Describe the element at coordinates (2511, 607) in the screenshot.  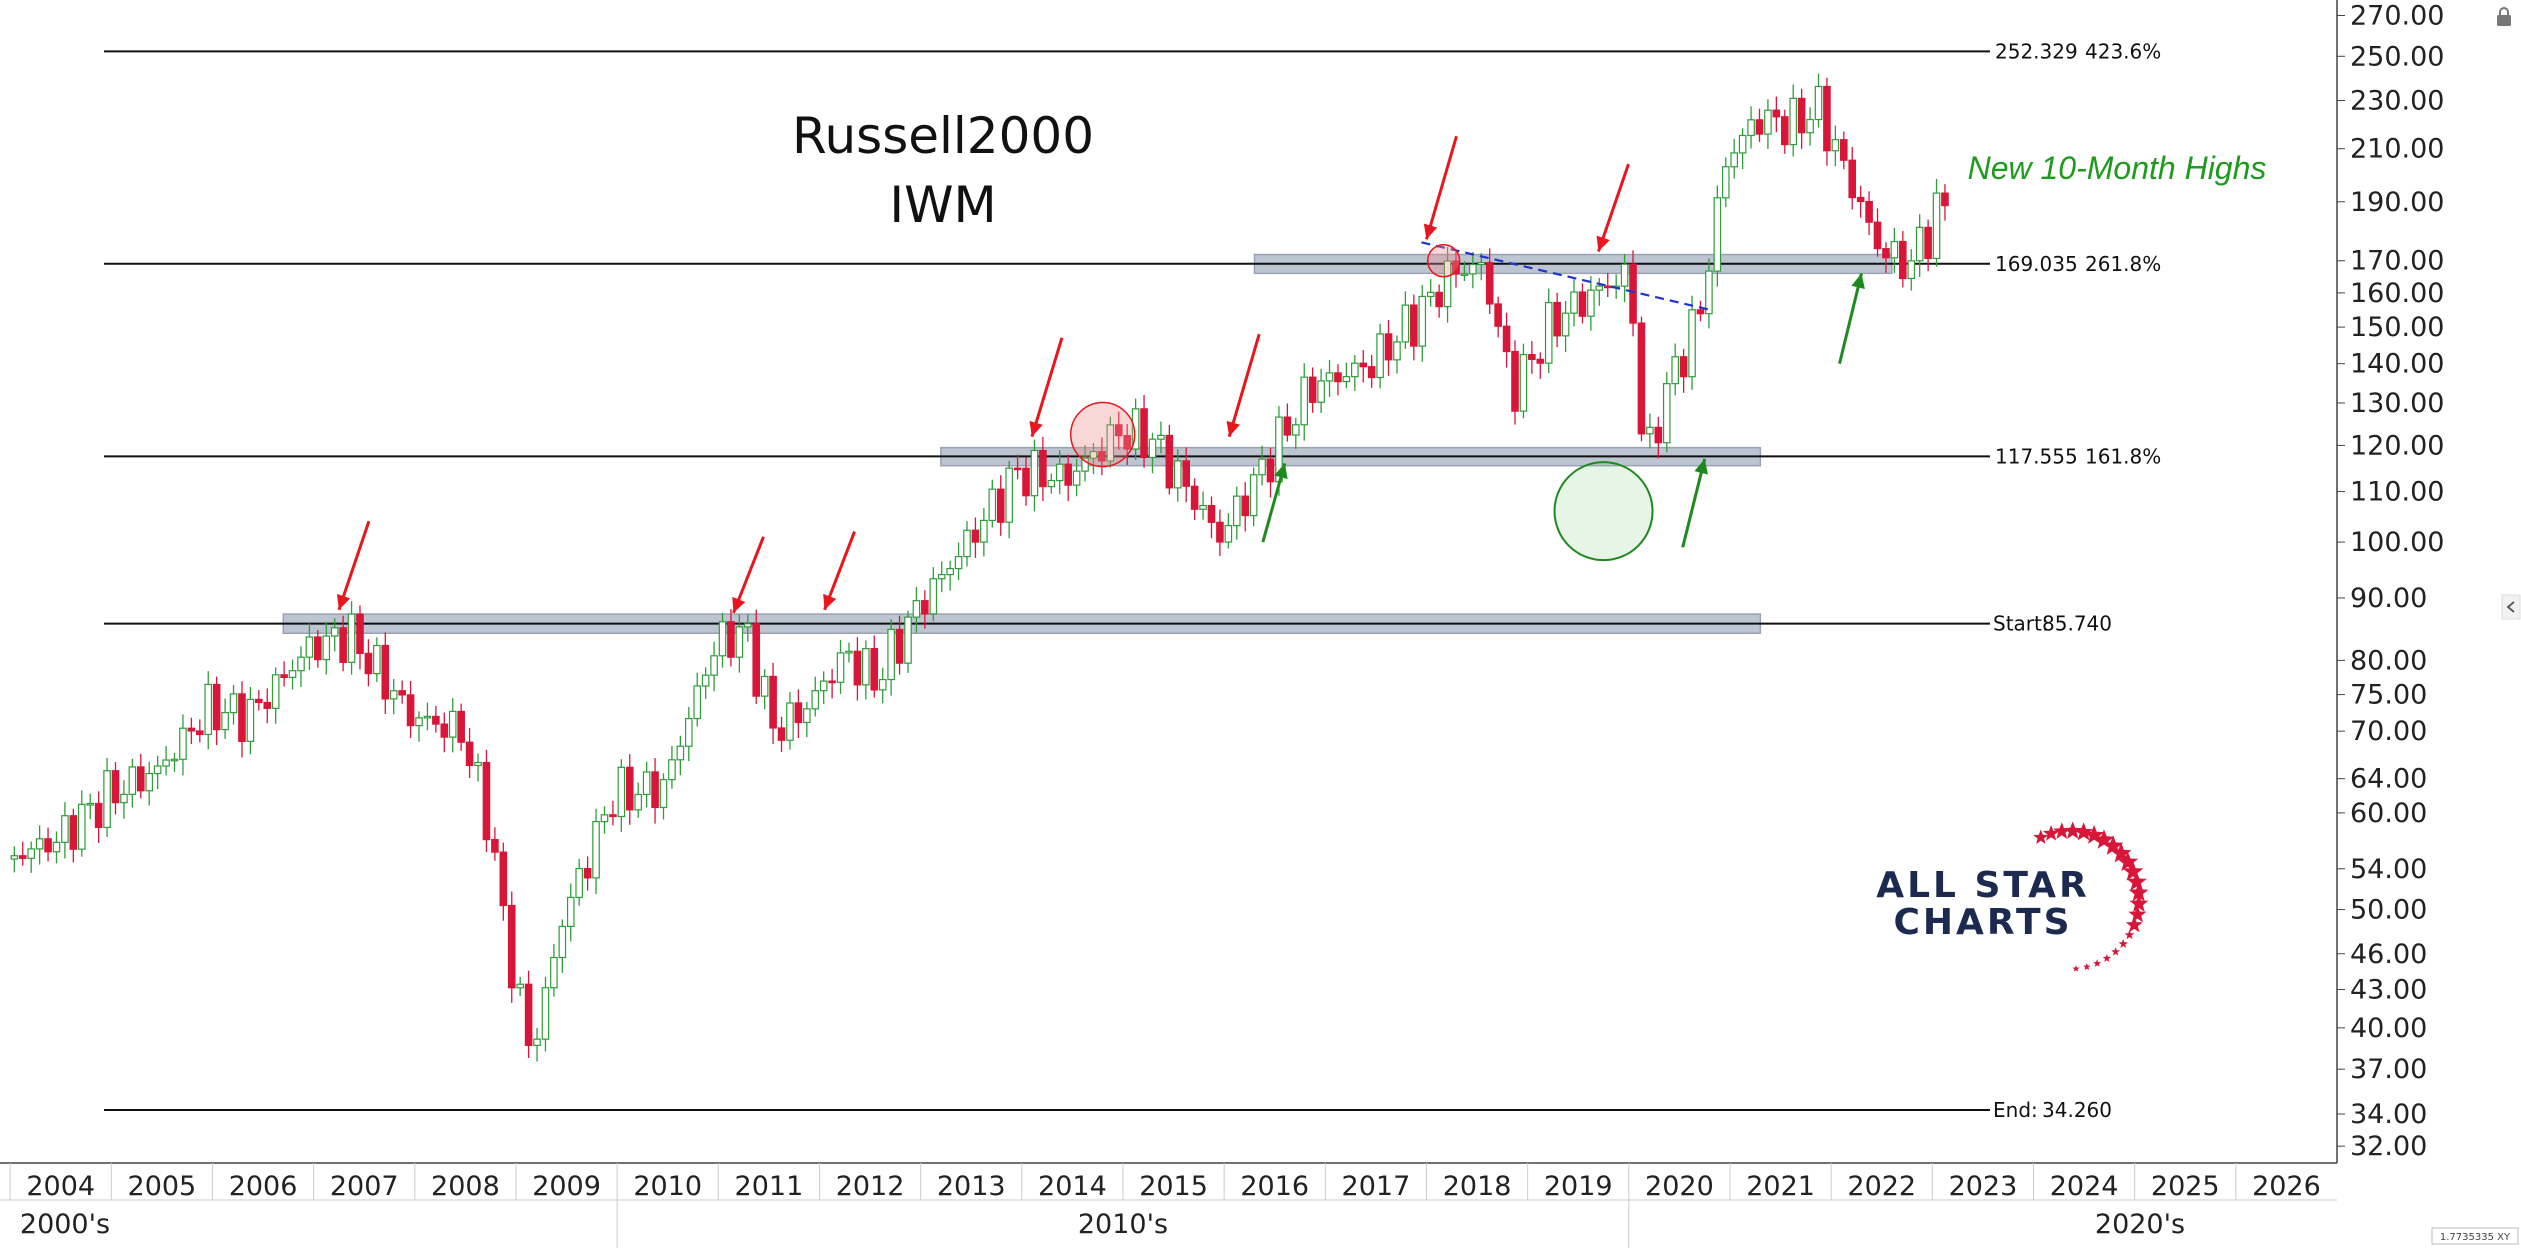
I see `chevron-left-icon` at that location.